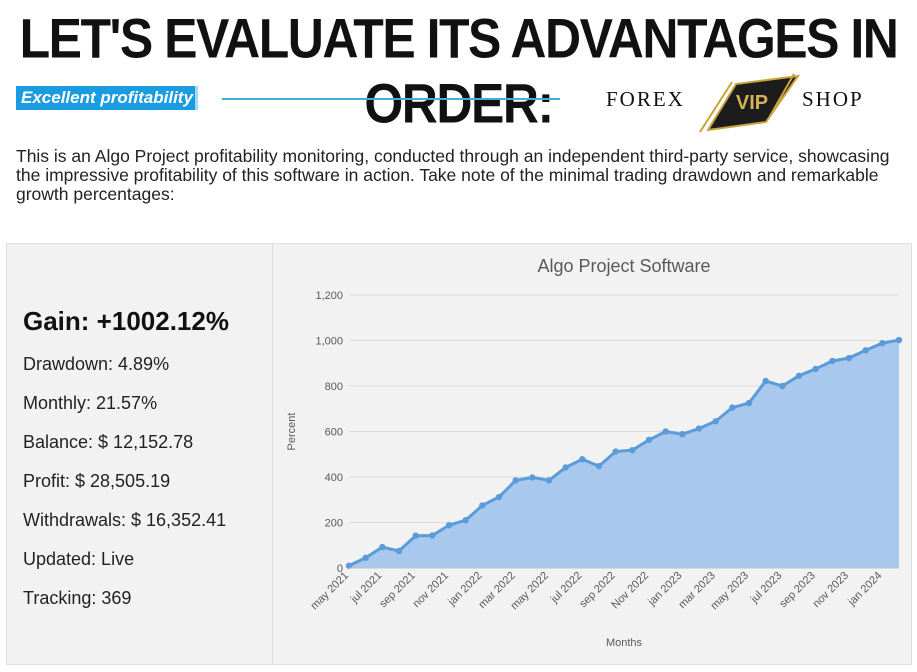 This screenshot has width=917, height=672. Describe the element at coordinates (334, 478) in the screenshot. I see `y-tick-label: 400` at that location.